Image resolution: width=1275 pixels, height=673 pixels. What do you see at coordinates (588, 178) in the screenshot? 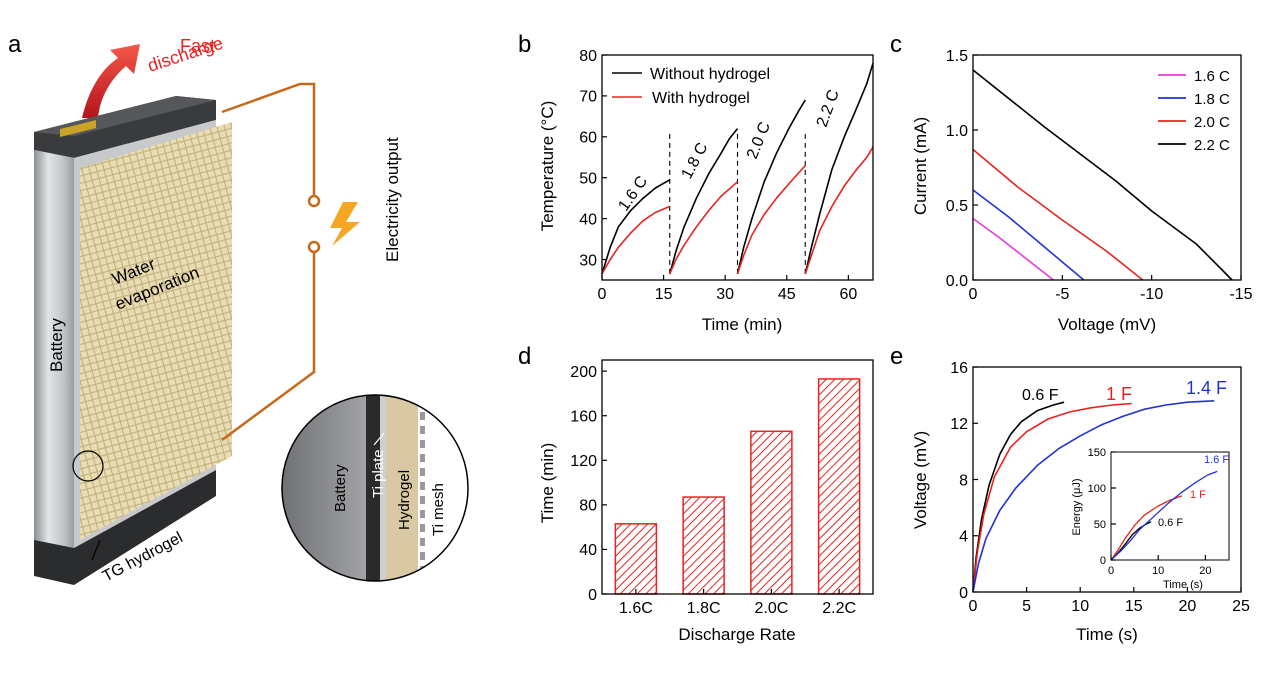
I see `b-y-tick-label: 50` at bounding box center [588, 178].